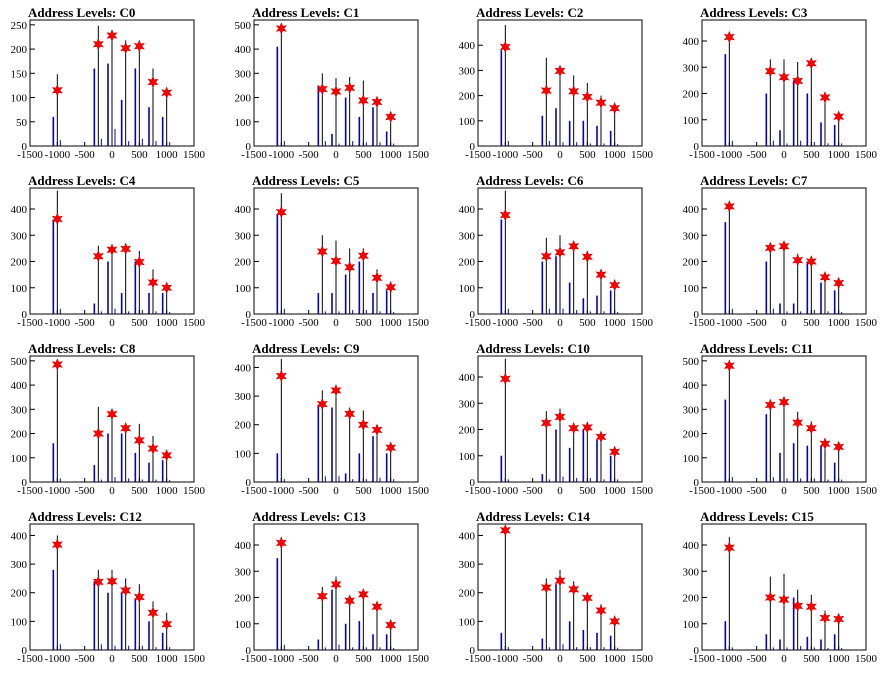  I want to click on chart-title: Address Levels: C2, so click(529, 12).